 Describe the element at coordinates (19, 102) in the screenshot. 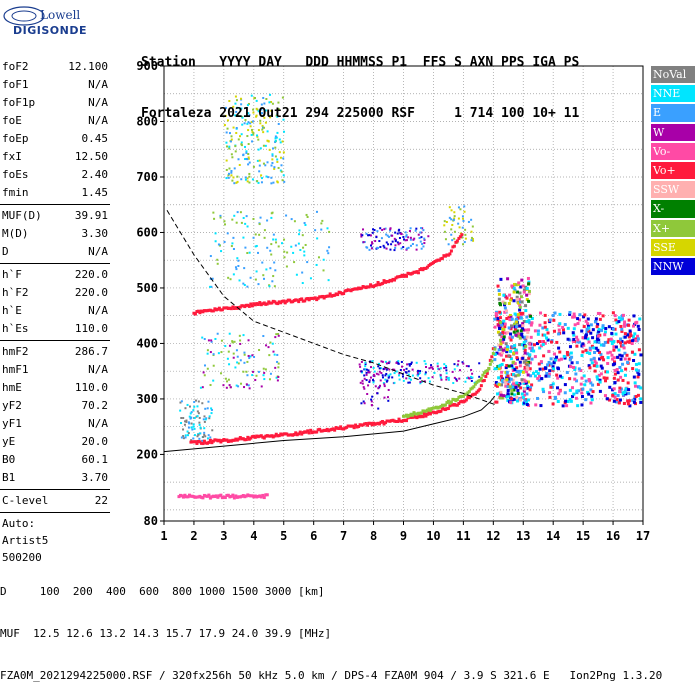

I see `param-label: foF1p` at that location.